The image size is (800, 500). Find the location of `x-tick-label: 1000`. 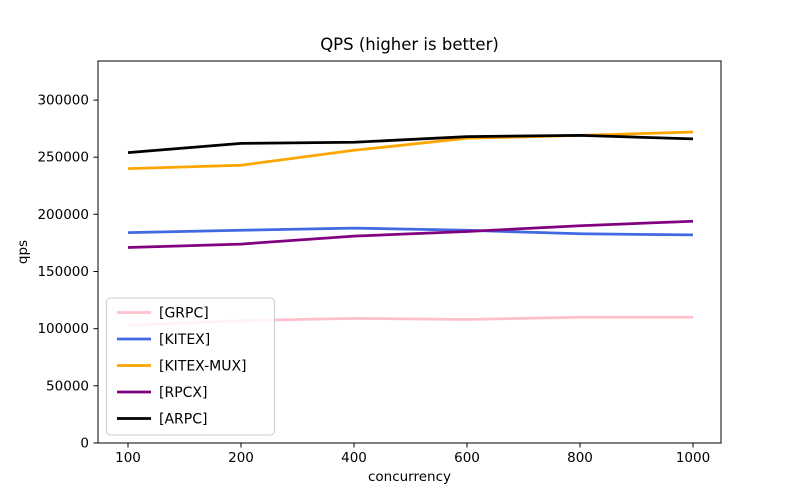

x-tick-label: 1000 is located at coordinates (693, 458).